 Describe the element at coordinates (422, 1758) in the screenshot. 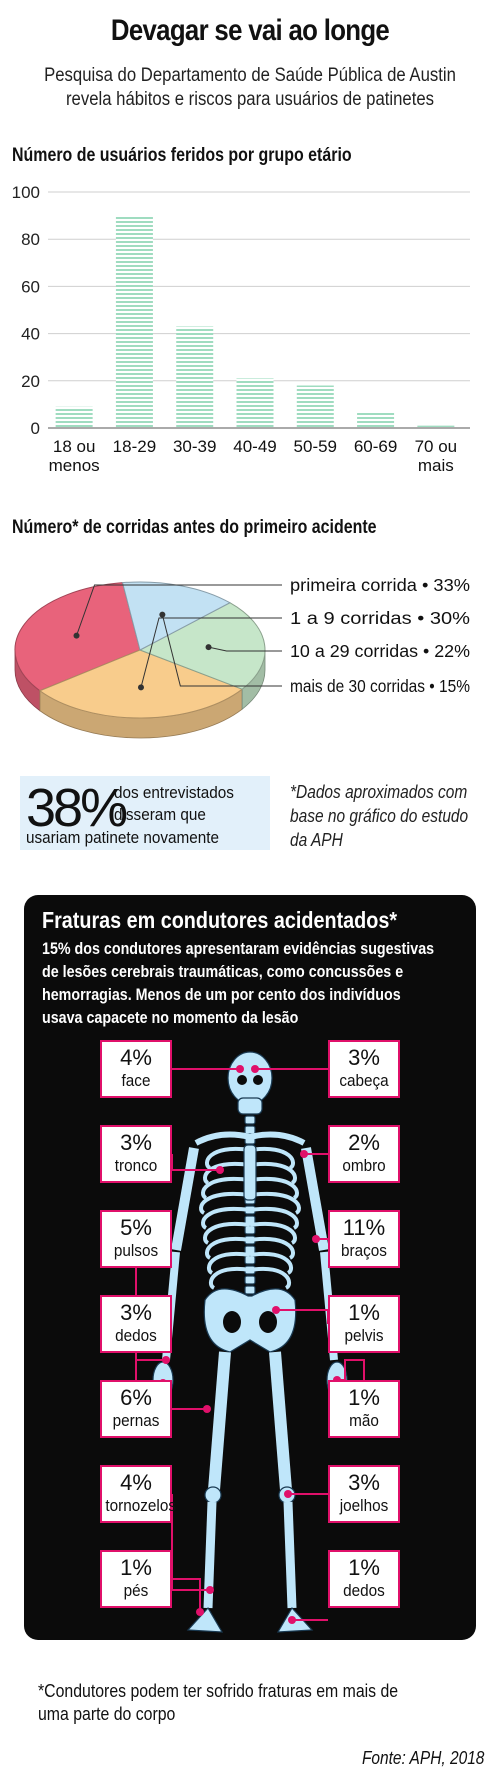

I see `source: Fonte: APH, 2018` at that location.